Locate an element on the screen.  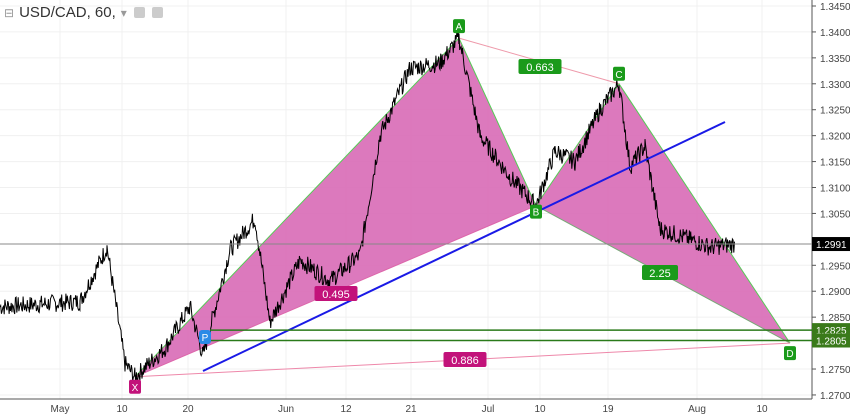
y-tick-label: 1.3400 is located at coordinates (835, 33).